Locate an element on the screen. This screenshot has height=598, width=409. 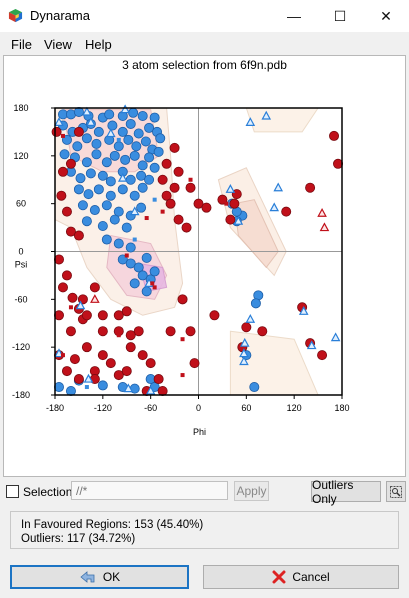
close-icon: ✕ is located at coordinates (386, 15).